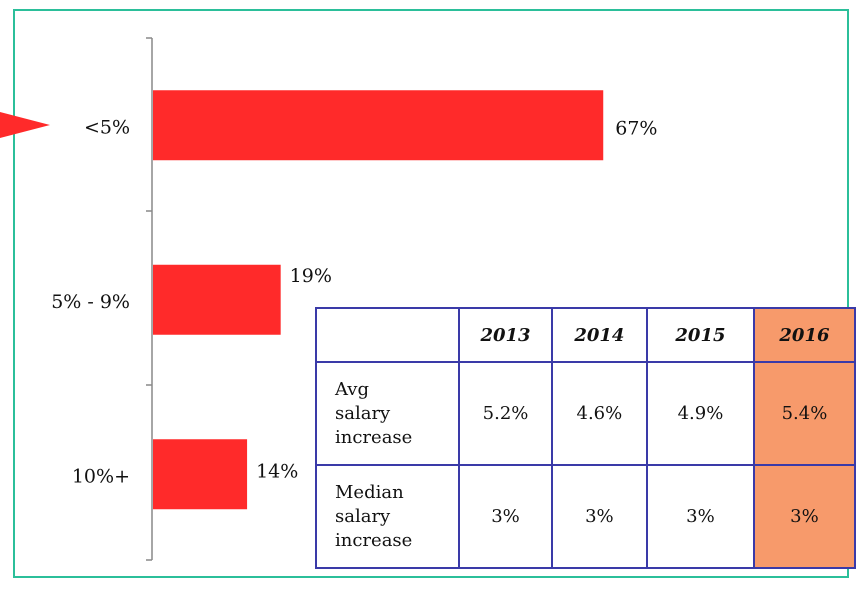 The image size is (856, 591). Describe the element at coordinates (387, 335) in the screenshot. I see `corner-cell` at that location.